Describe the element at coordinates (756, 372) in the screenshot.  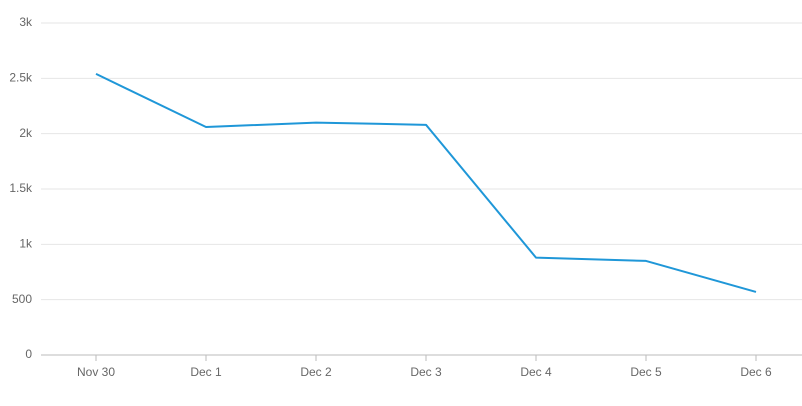
I see `x-tick-label: Dec 6` at that location.